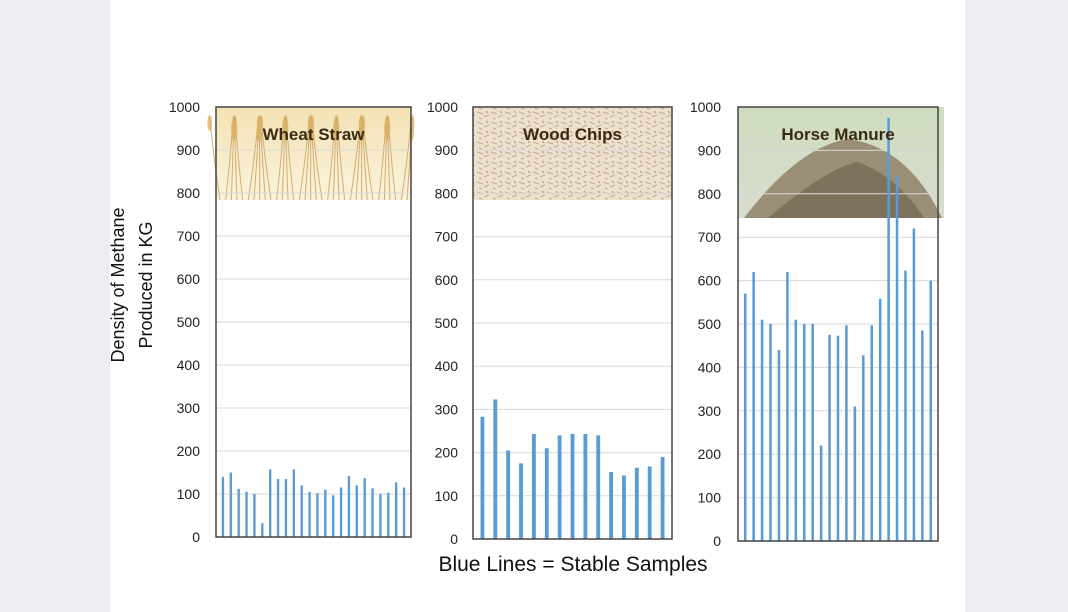  I want to click on wheat-straw-photo, so click(311, 154).